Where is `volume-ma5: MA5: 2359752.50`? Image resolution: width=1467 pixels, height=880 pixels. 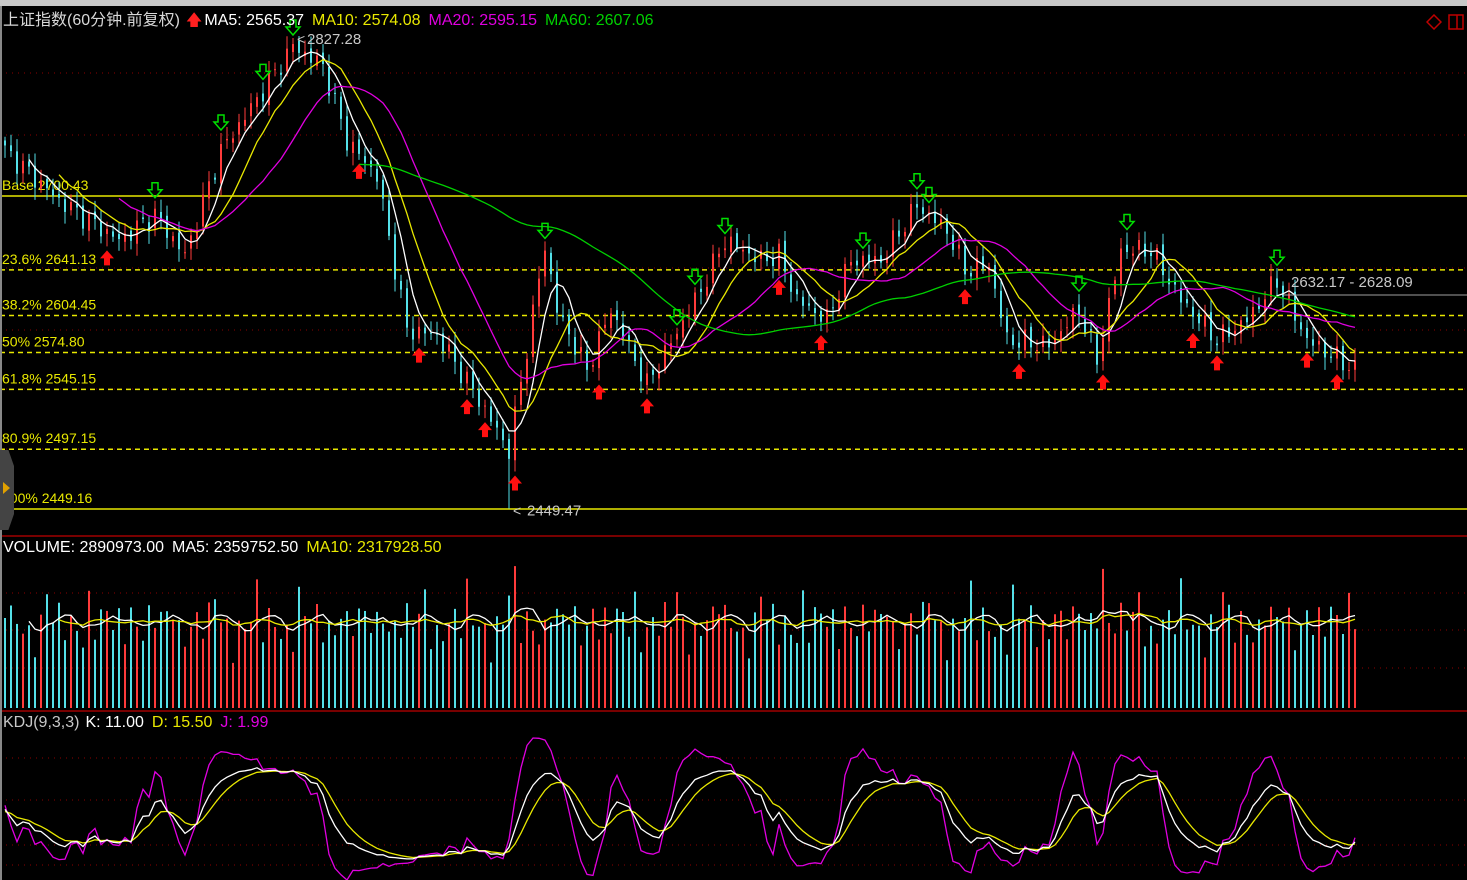
volume-ma5: MA5: 2359752.50 is located at coordinates (235, 547).